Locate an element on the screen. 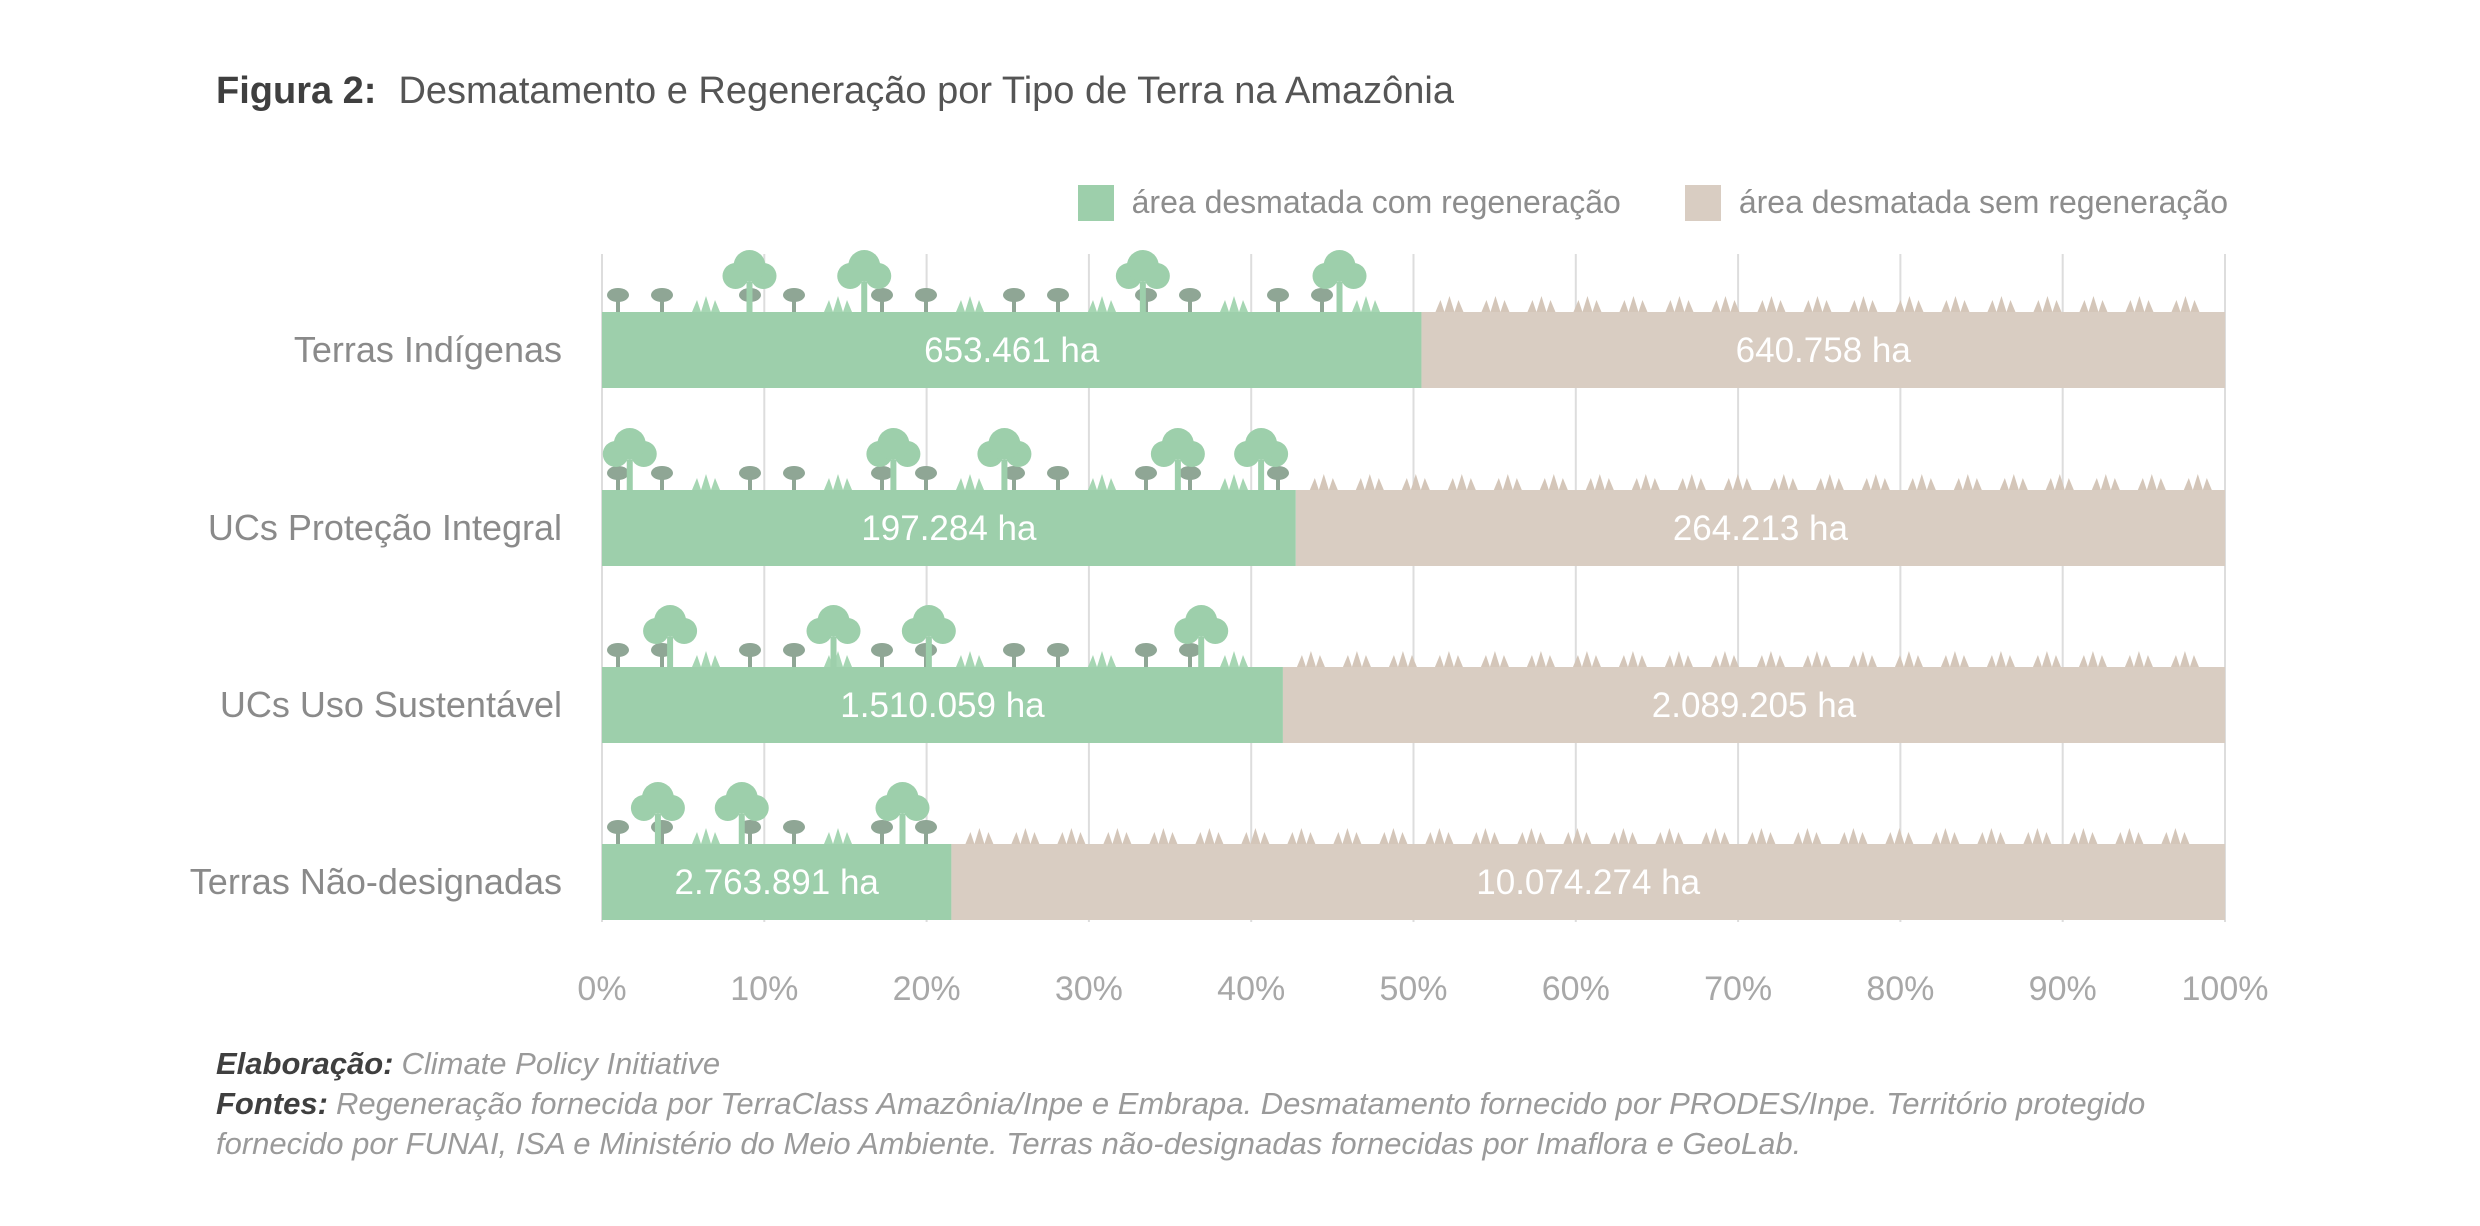  legend-item-no-regeneration: área desmatada sem regeneração is located at coordinates (1956, 202).